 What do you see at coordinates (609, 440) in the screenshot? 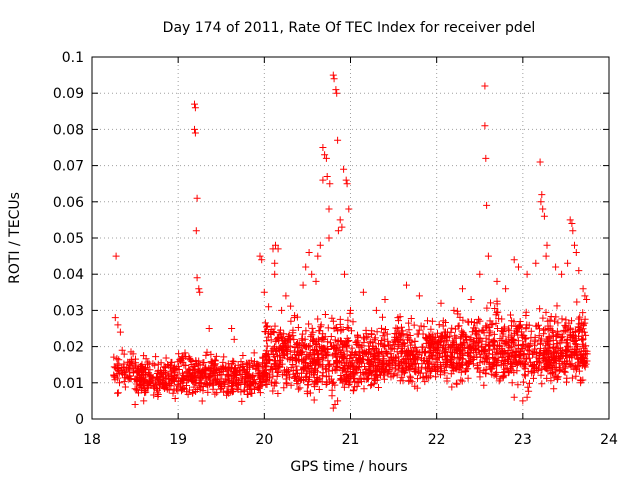
I see `x-tick-label: 24` at bounding box center [609, 440].